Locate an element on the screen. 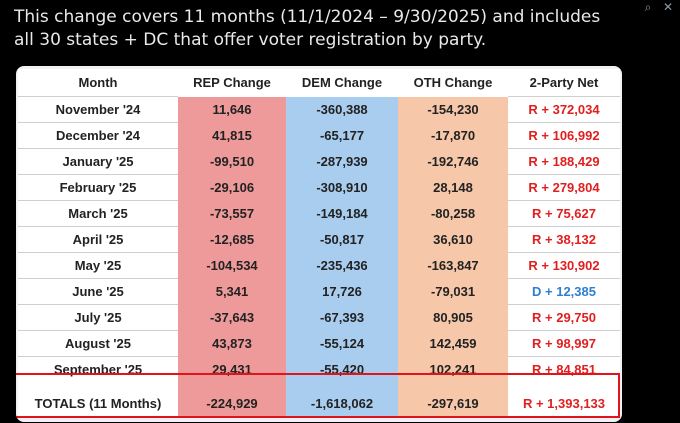 The height and width of the screenshot is (423, 680). dem-change-cell: -67,393 is located at coordinates (342, 317).